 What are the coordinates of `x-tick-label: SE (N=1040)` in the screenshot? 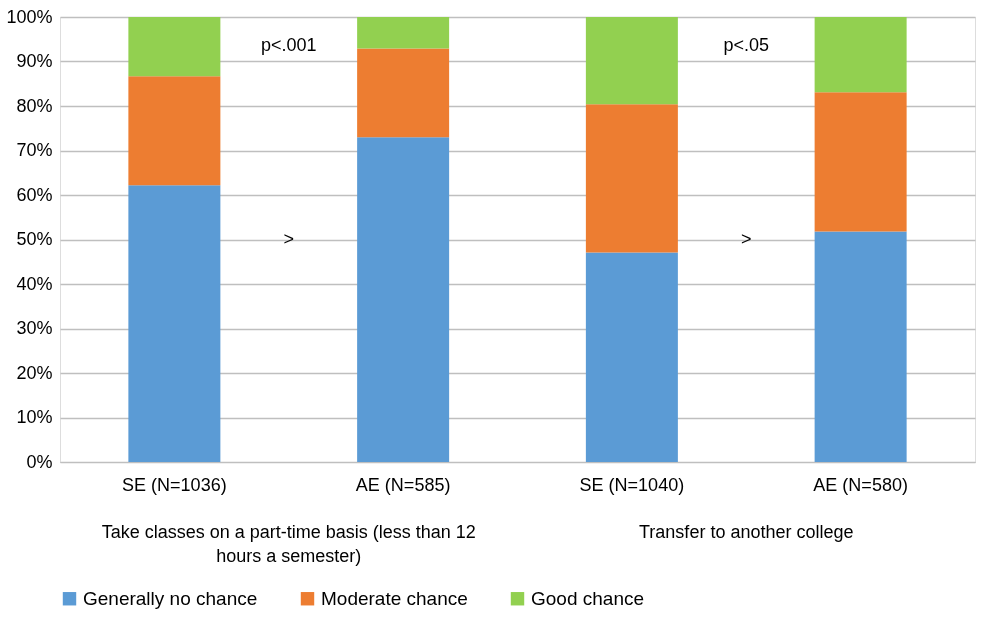 It's located at (632, 484).